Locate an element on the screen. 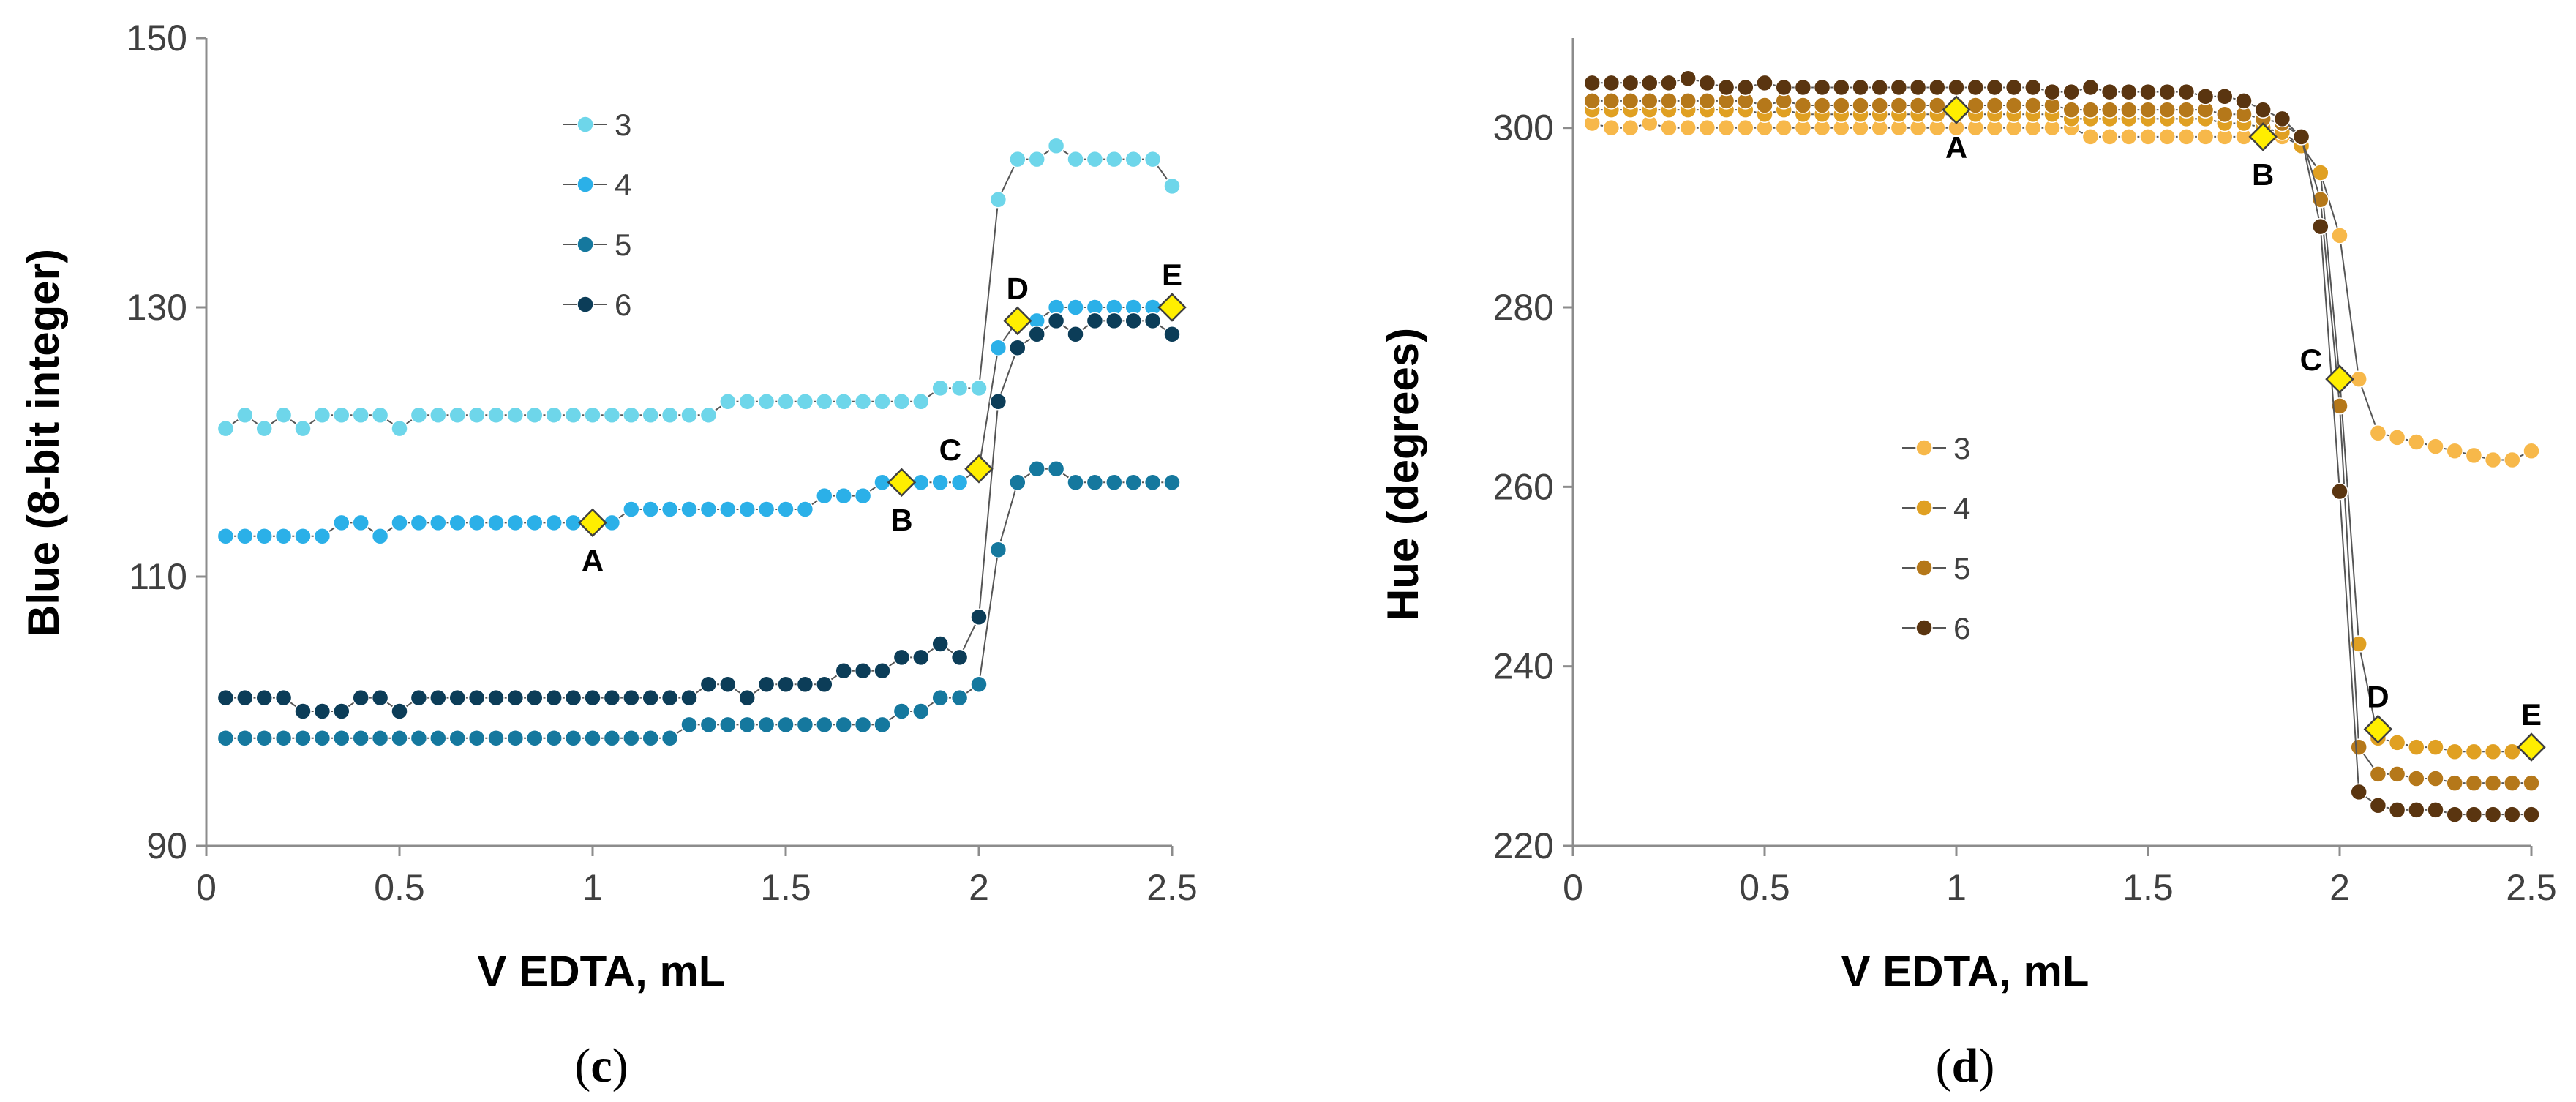  y-tick-label: 150 is located at coordinates (157, 38).